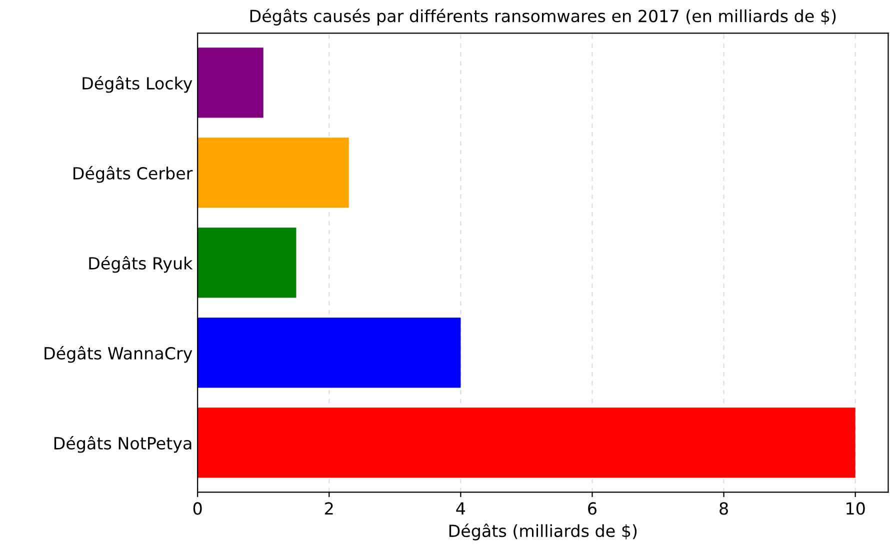  Describe the element at coordinates (592, 508) in the screenshot. I see `x-tick-label: 6` at that location.